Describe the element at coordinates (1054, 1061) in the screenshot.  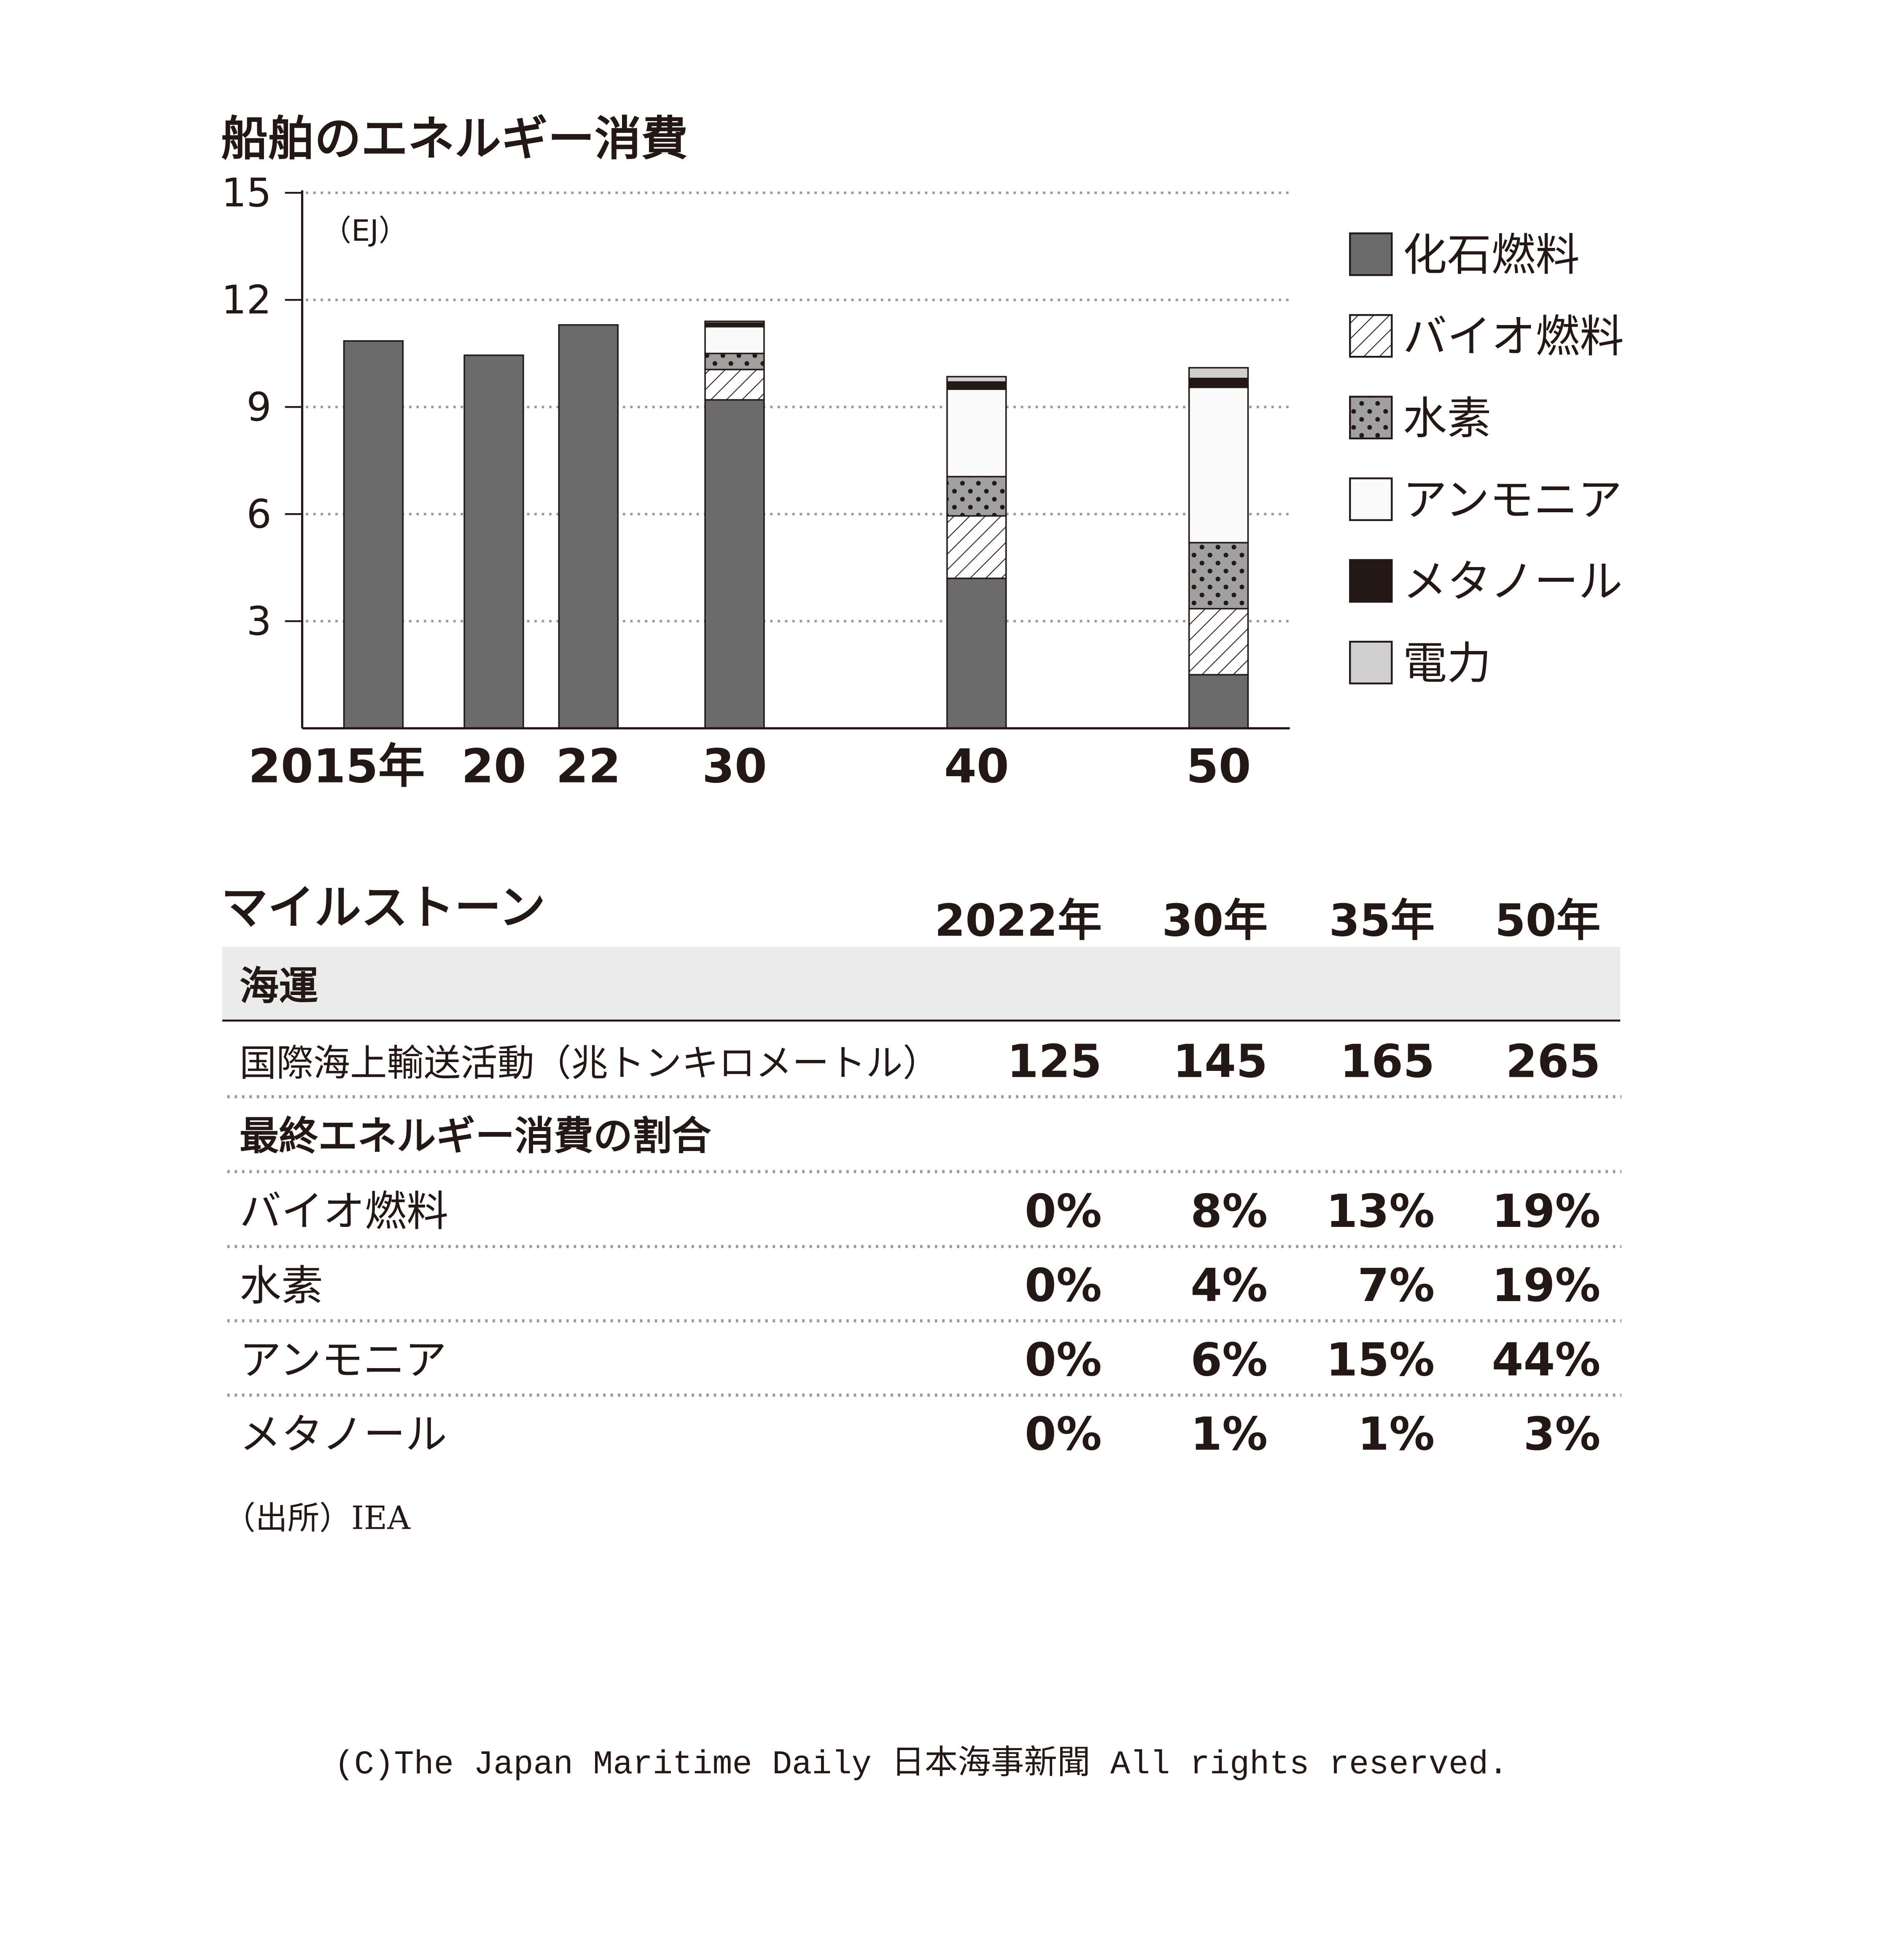
I see `table-cell: 125` at that location.